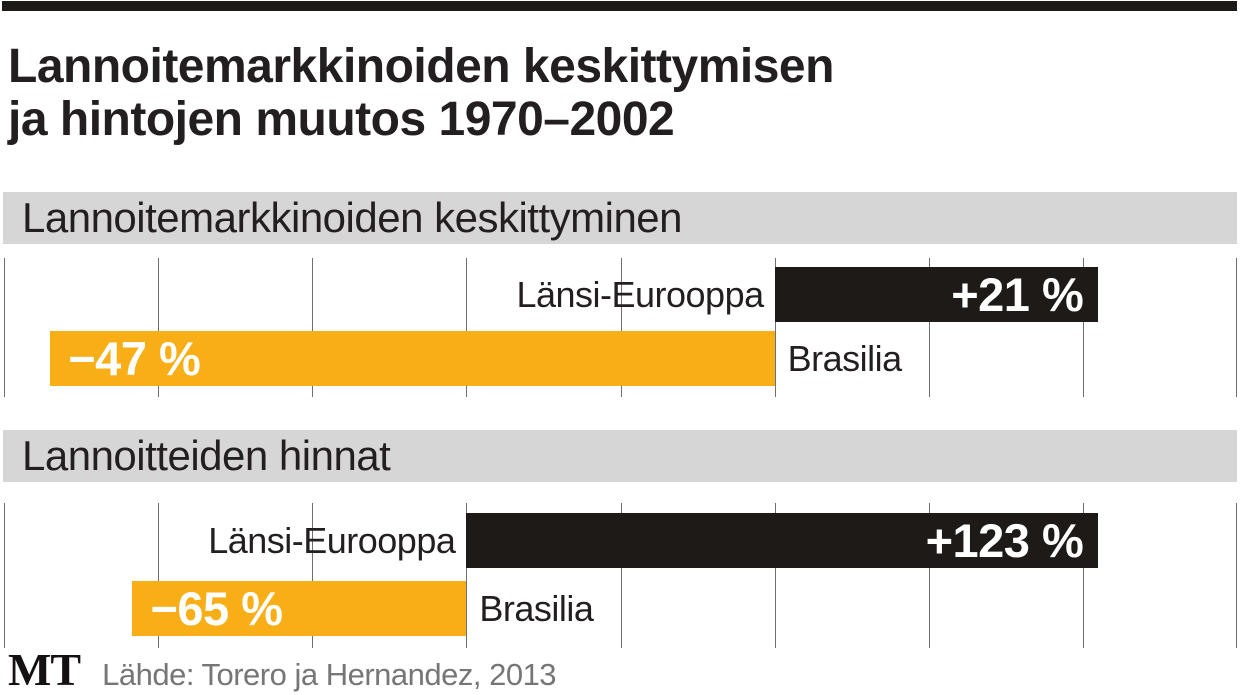 This screenshot has height=695, width=1240. What do you see at coordinates (329, 674) in the screenshot?
I see `source-credit: Lähde: Torero ja Hernandez, 2013` at bounding box center [329, 674].